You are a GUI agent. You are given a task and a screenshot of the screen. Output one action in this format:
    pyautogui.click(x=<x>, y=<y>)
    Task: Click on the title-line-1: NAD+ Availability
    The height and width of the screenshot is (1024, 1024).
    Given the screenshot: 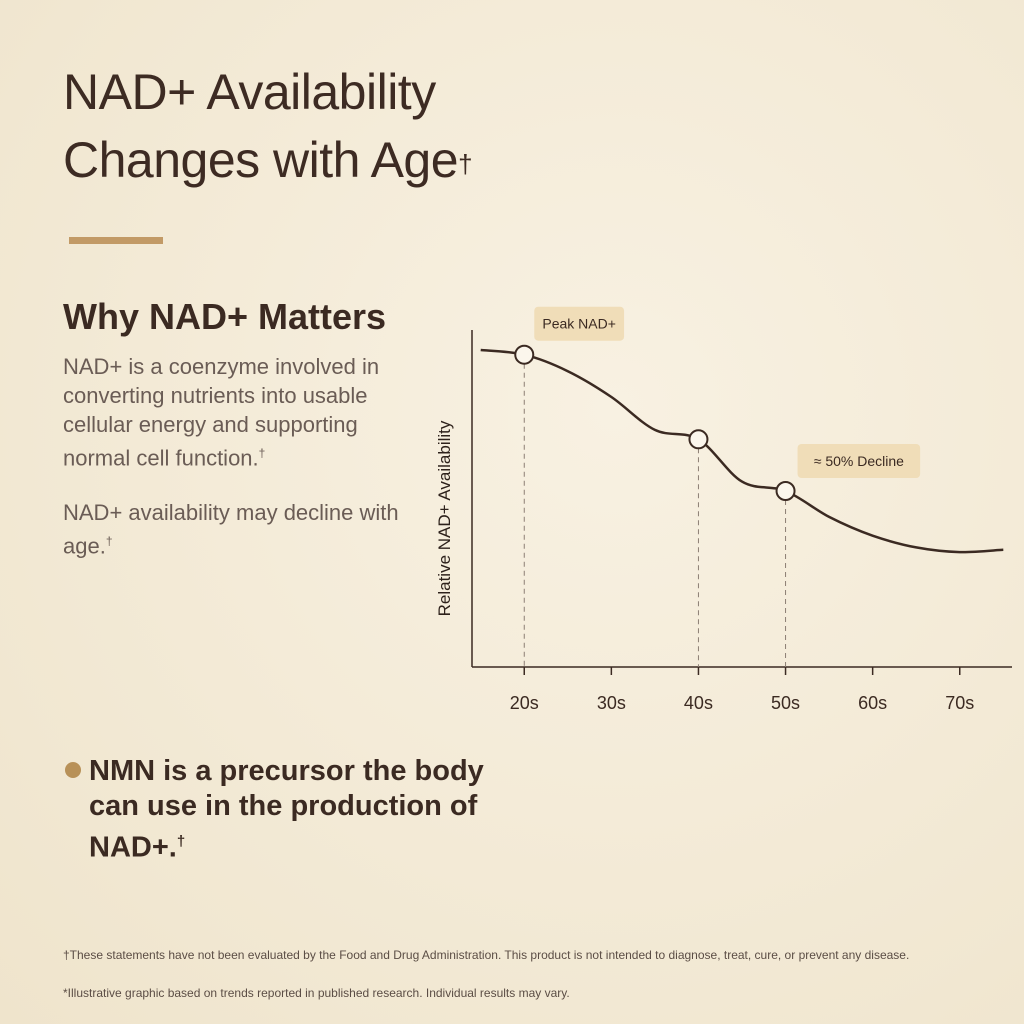 What is the action you would take?
    pyautogui.click(x=249, y=92)
    